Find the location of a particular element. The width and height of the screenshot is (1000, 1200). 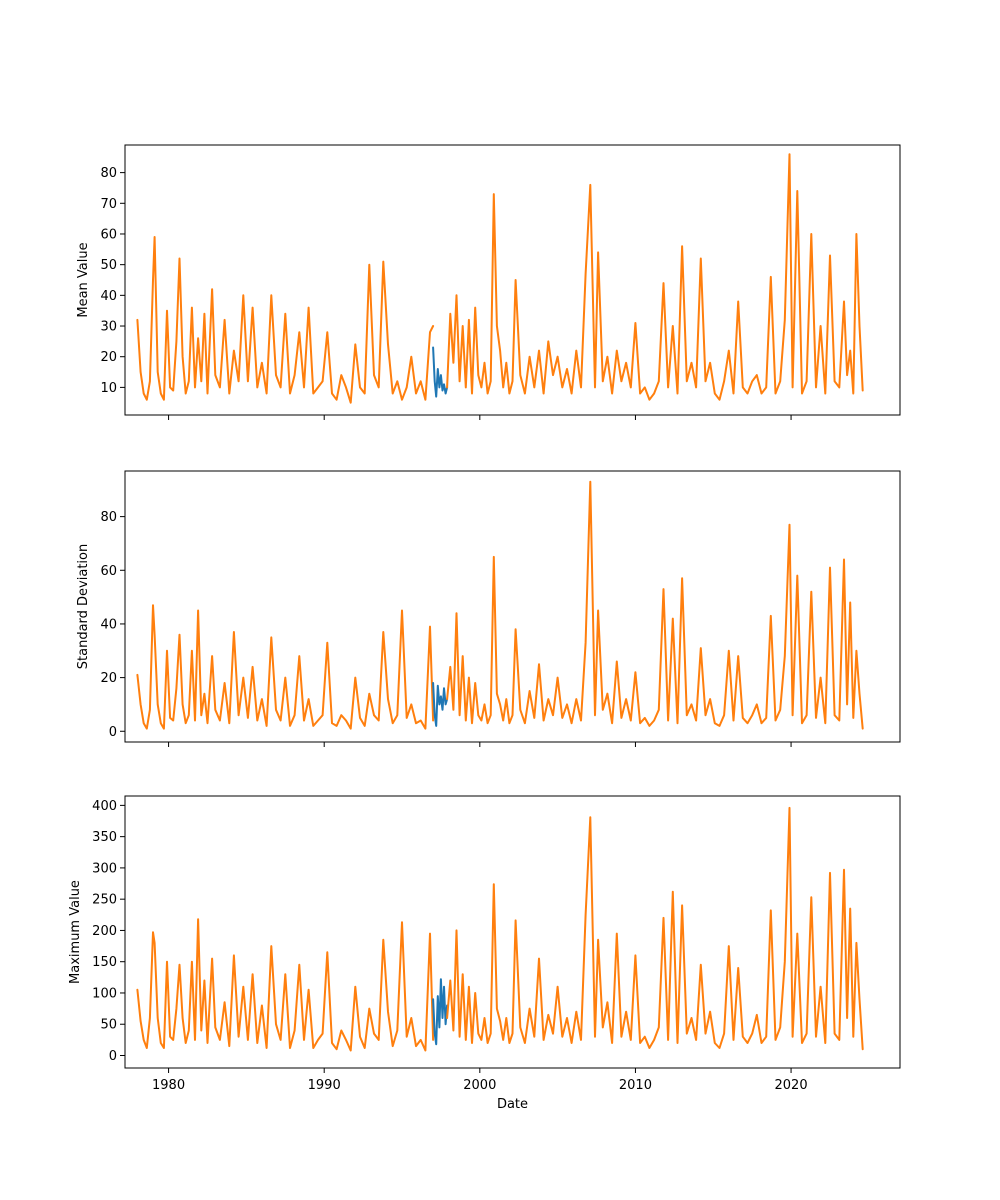

x-tick-label: 1990 is located at coordinates (324, 1085).